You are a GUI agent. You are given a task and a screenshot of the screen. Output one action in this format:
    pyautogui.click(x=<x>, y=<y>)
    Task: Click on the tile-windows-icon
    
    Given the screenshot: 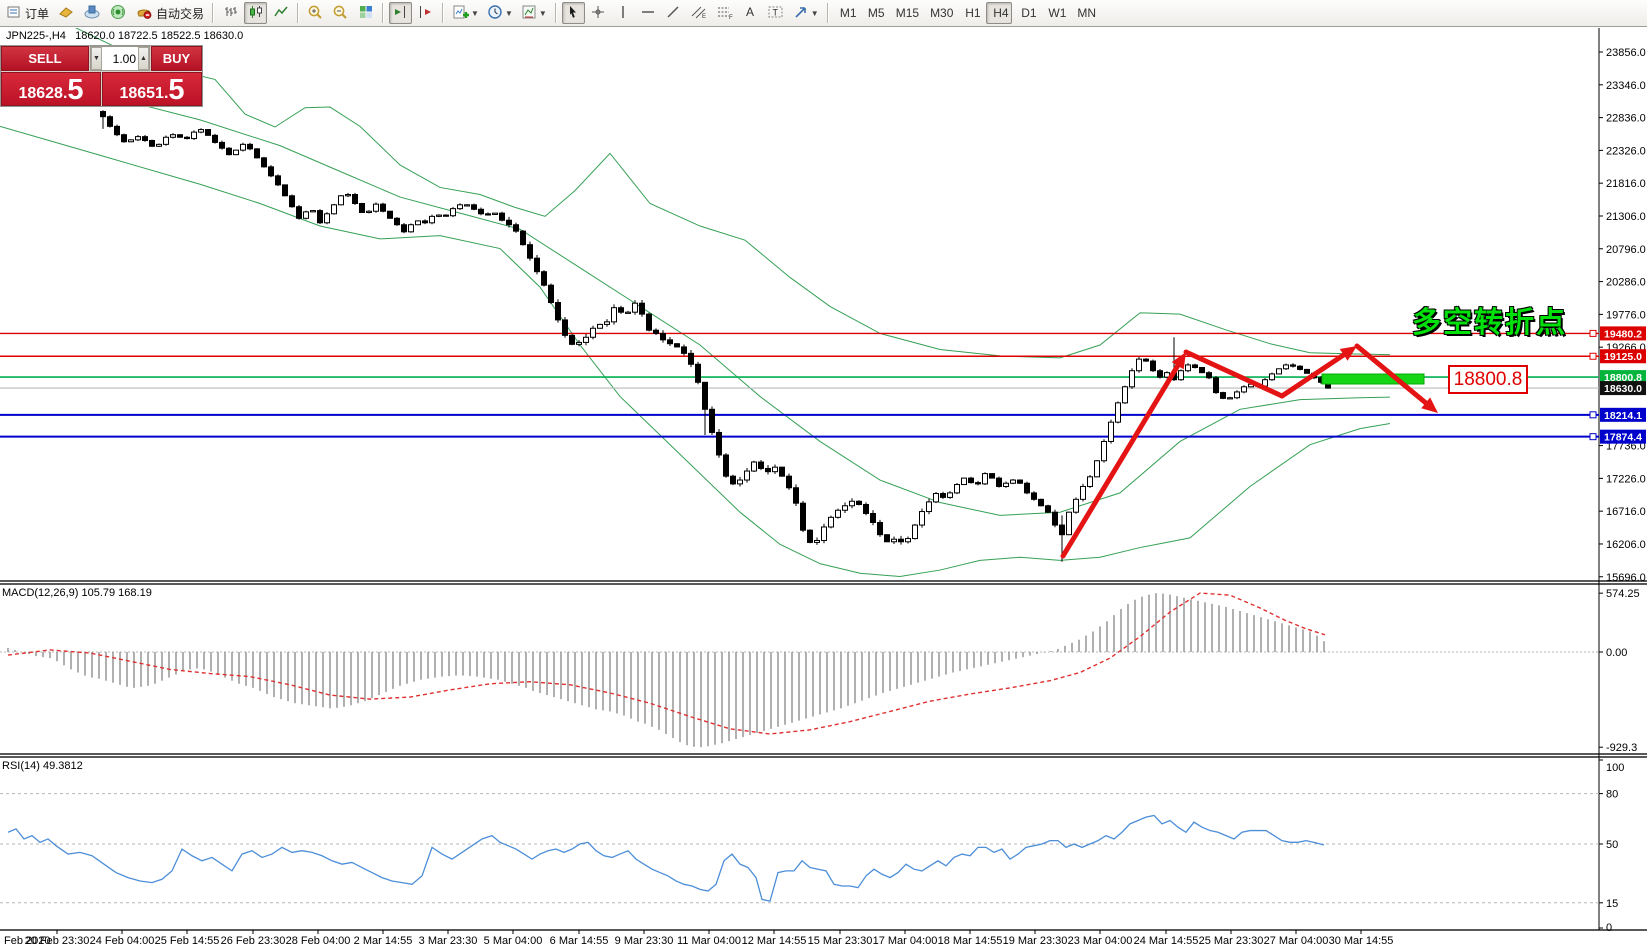 What is the action you would take?
    pyautogui.click(x=366, y=13)
    